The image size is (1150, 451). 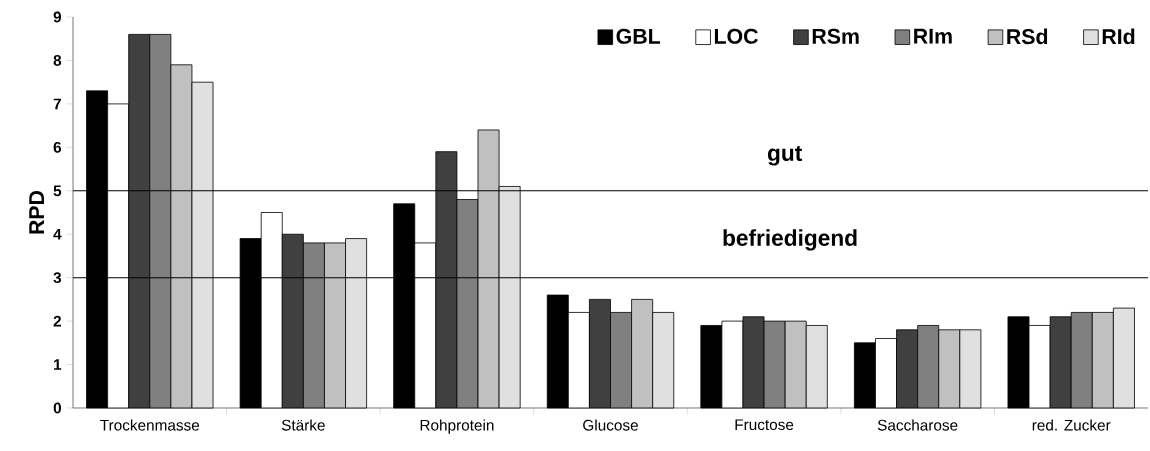 What do you see at coordinates (57, 104) in the screenshot?
I see `y-tick-label: 7` at bounding box center [57, 104].